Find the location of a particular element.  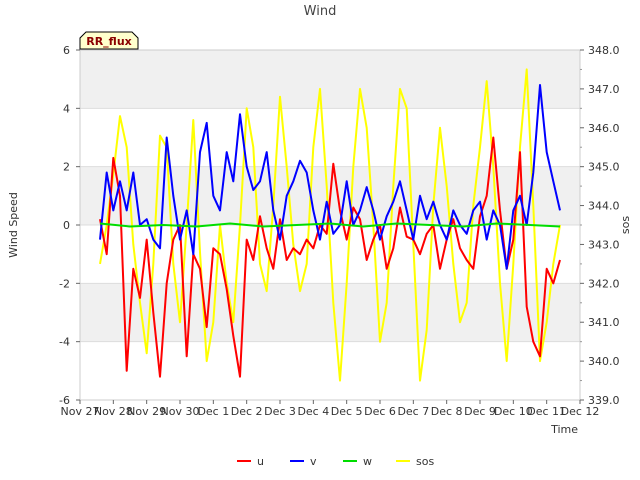

y-tick-label: 0 is located at coordinates (66, 225).